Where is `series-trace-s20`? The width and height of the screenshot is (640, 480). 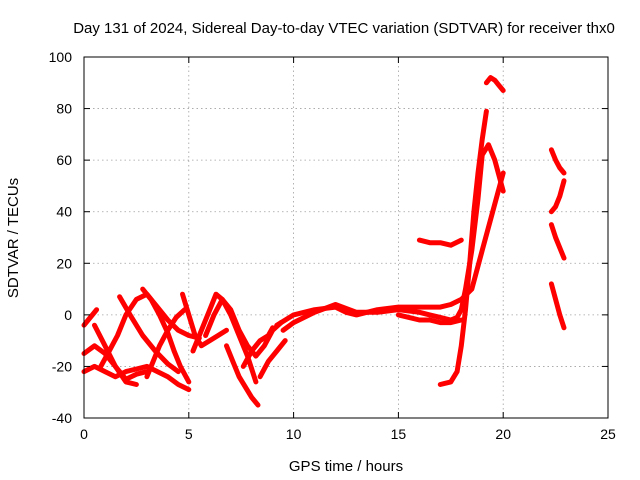 series-trace-s20 is located at coordinates (494, 84).